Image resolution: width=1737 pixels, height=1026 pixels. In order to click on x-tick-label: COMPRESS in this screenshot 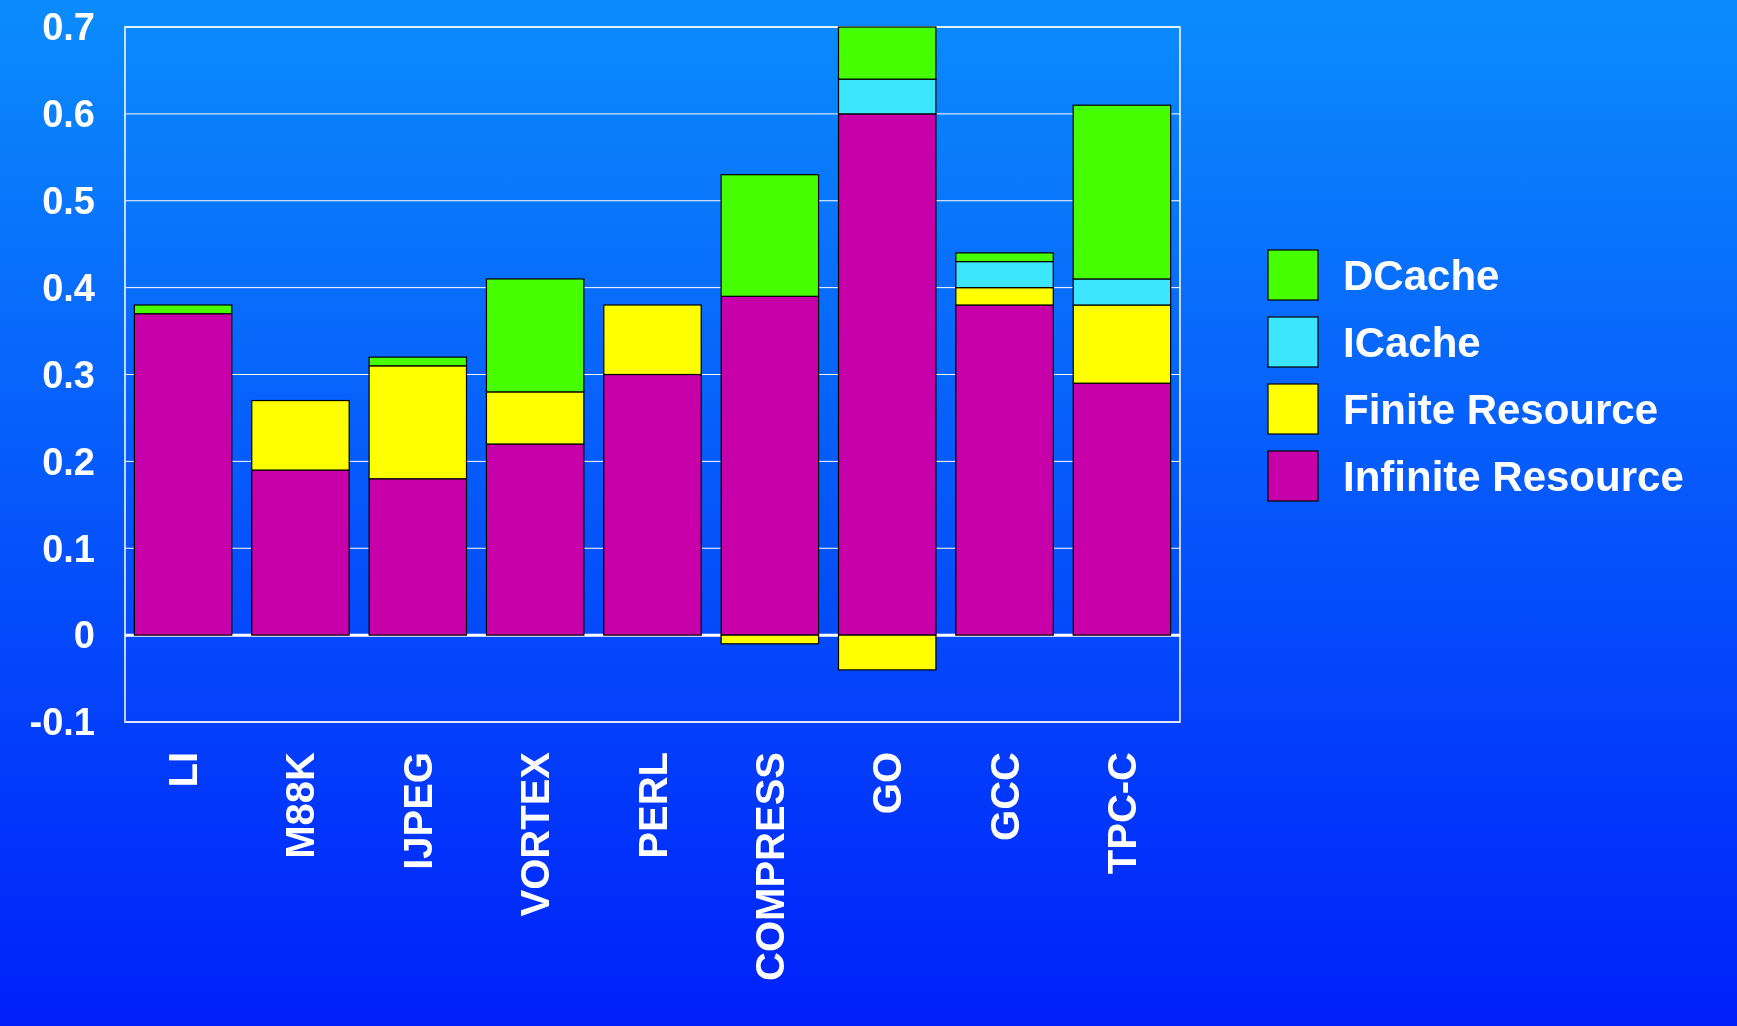, I will do `click(769, 866)`.